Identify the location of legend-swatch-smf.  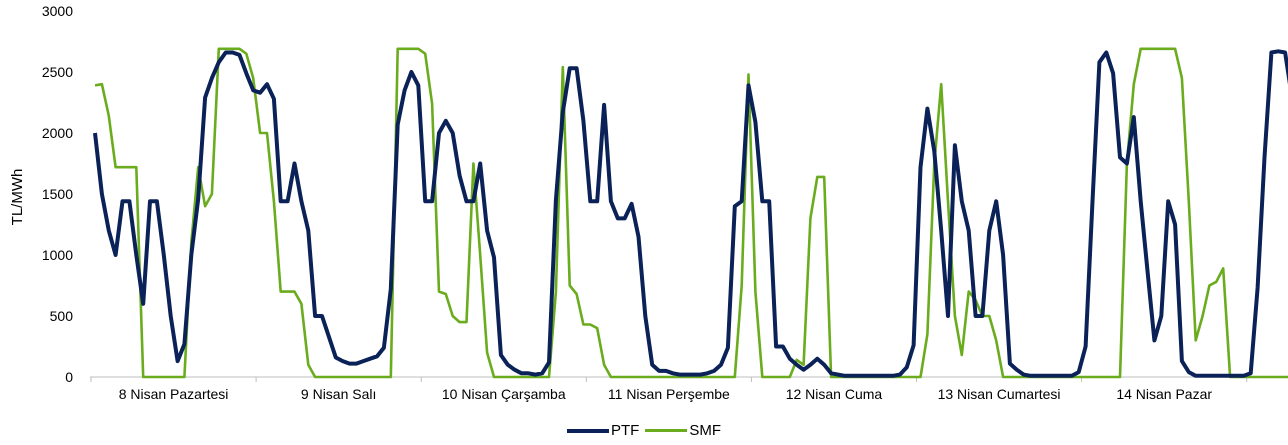
(666, 430).